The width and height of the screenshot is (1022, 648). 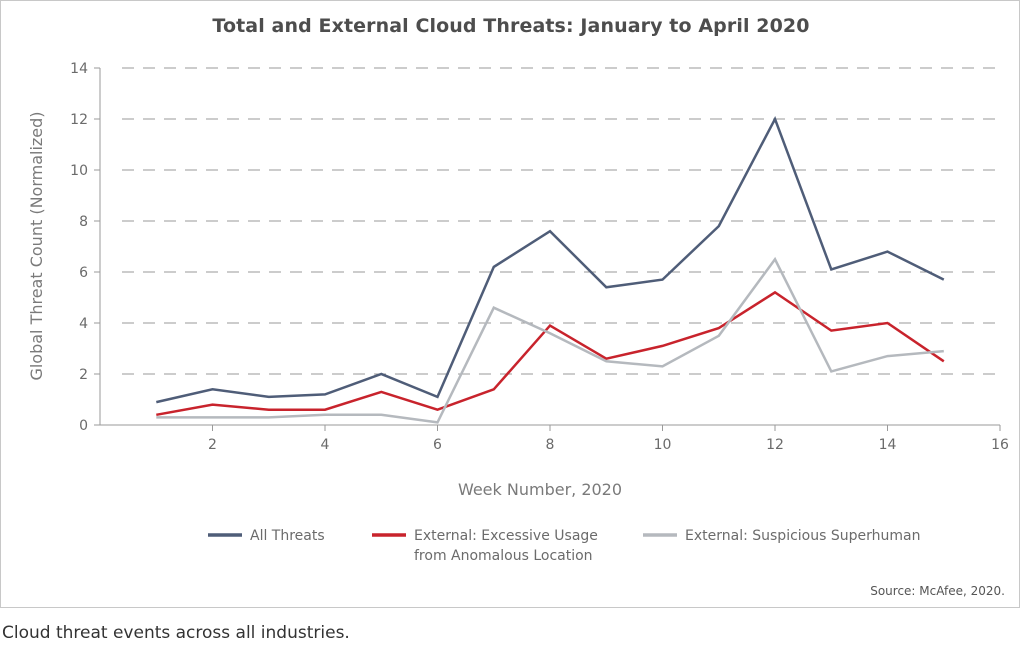 I want to click on y-tick-label: 12, so click(x=79, y=120).